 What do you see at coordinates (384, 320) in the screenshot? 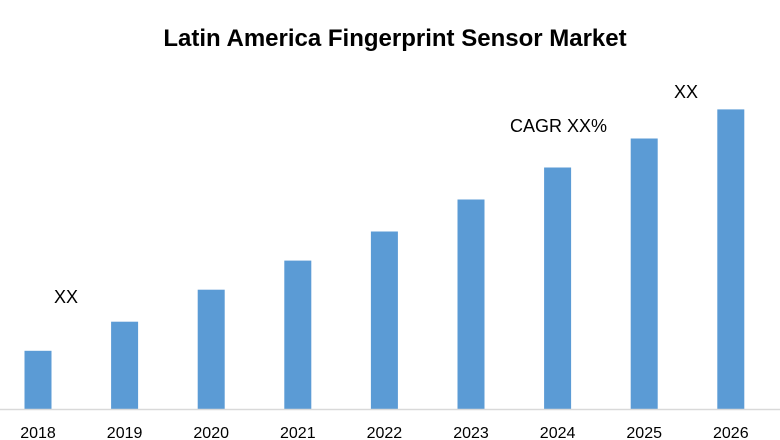
I see `bar-2022` at bounding box center [384, 320].